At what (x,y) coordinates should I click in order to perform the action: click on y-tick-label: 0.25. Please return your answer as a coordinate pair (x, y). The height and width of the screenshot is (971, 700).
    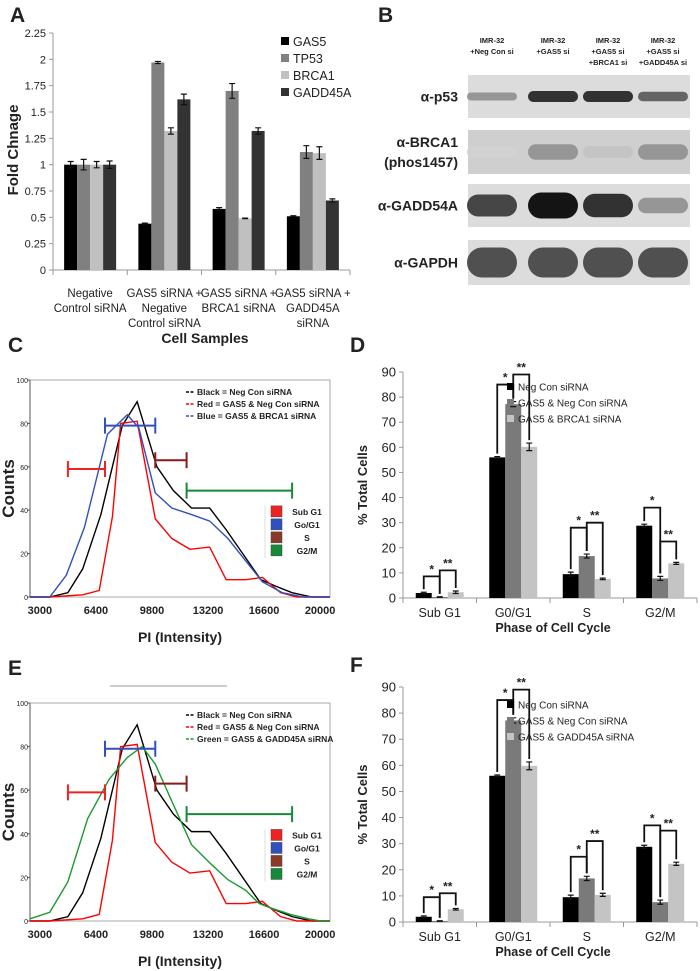
    Looking at the image, I should click on (35, 245).